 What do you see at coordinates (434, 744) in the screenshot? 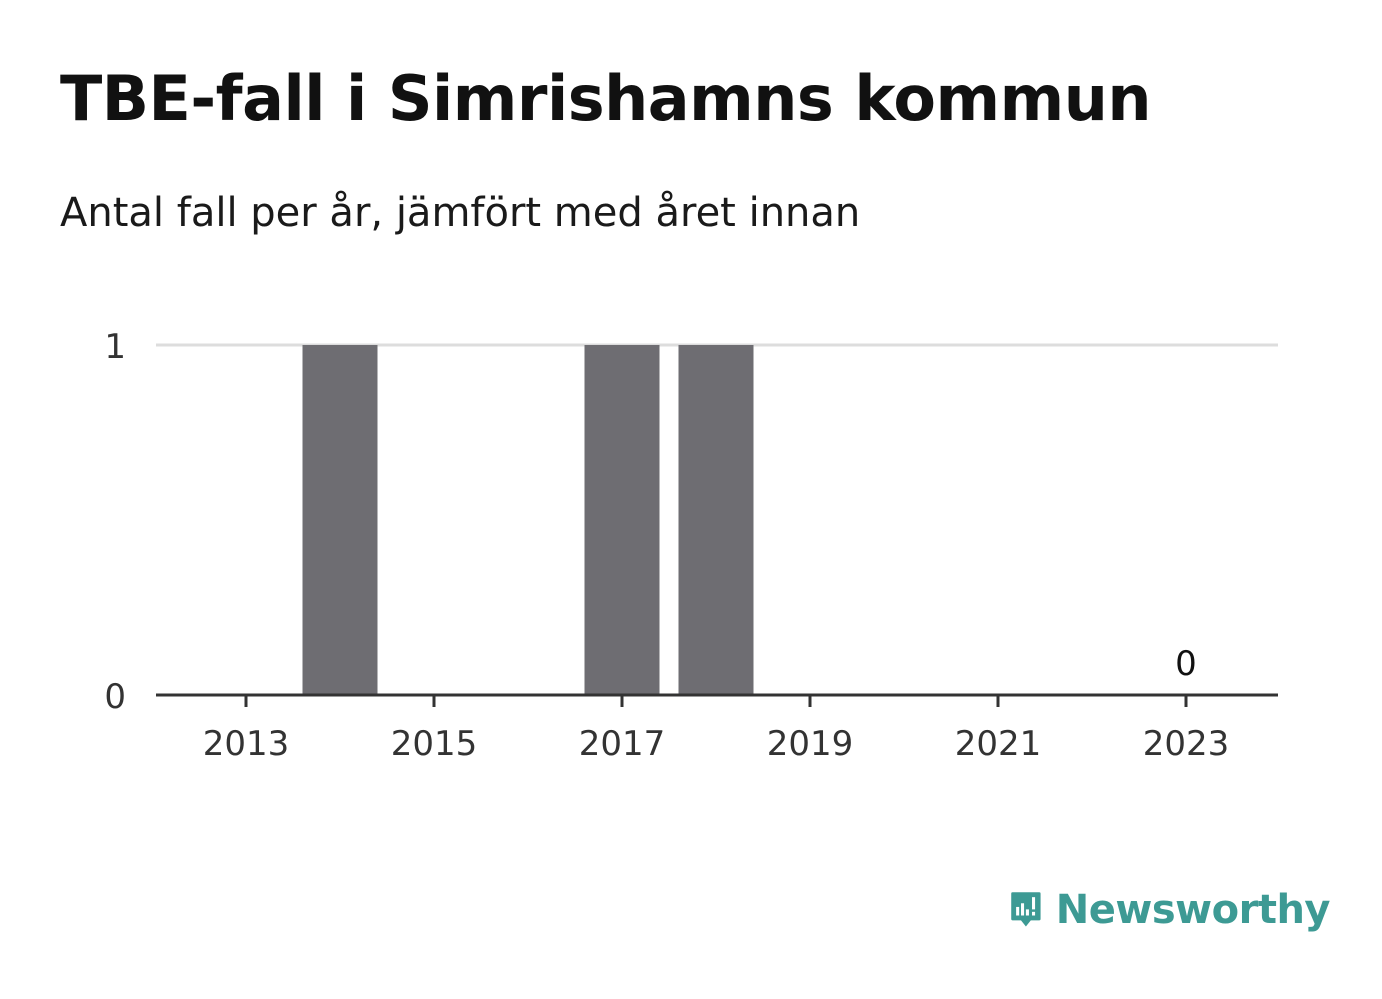
I see `x-tick-label: 2015` at bounding box center [434, 744].